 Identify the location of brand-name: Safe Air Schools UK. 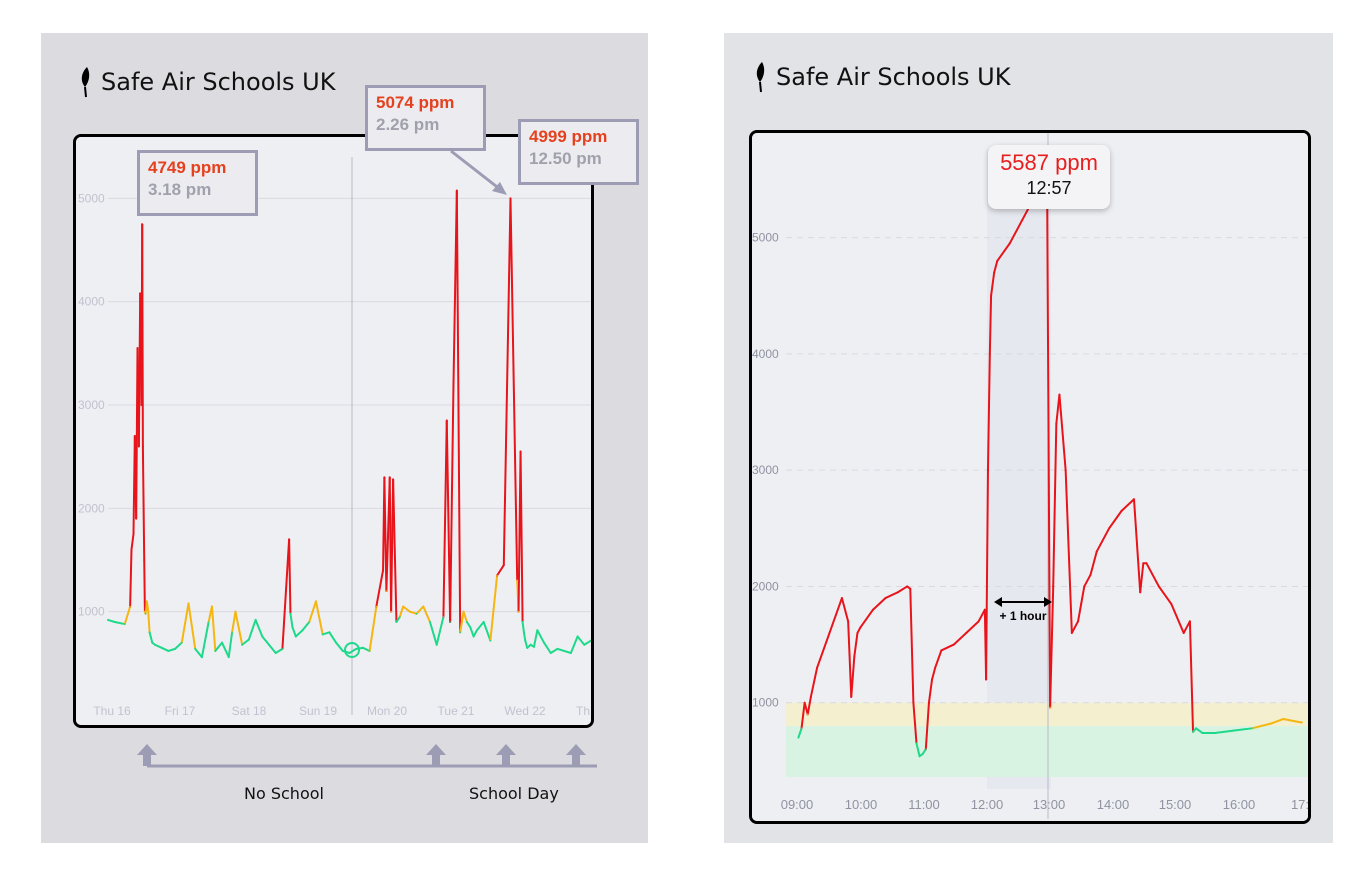
(893, 77).